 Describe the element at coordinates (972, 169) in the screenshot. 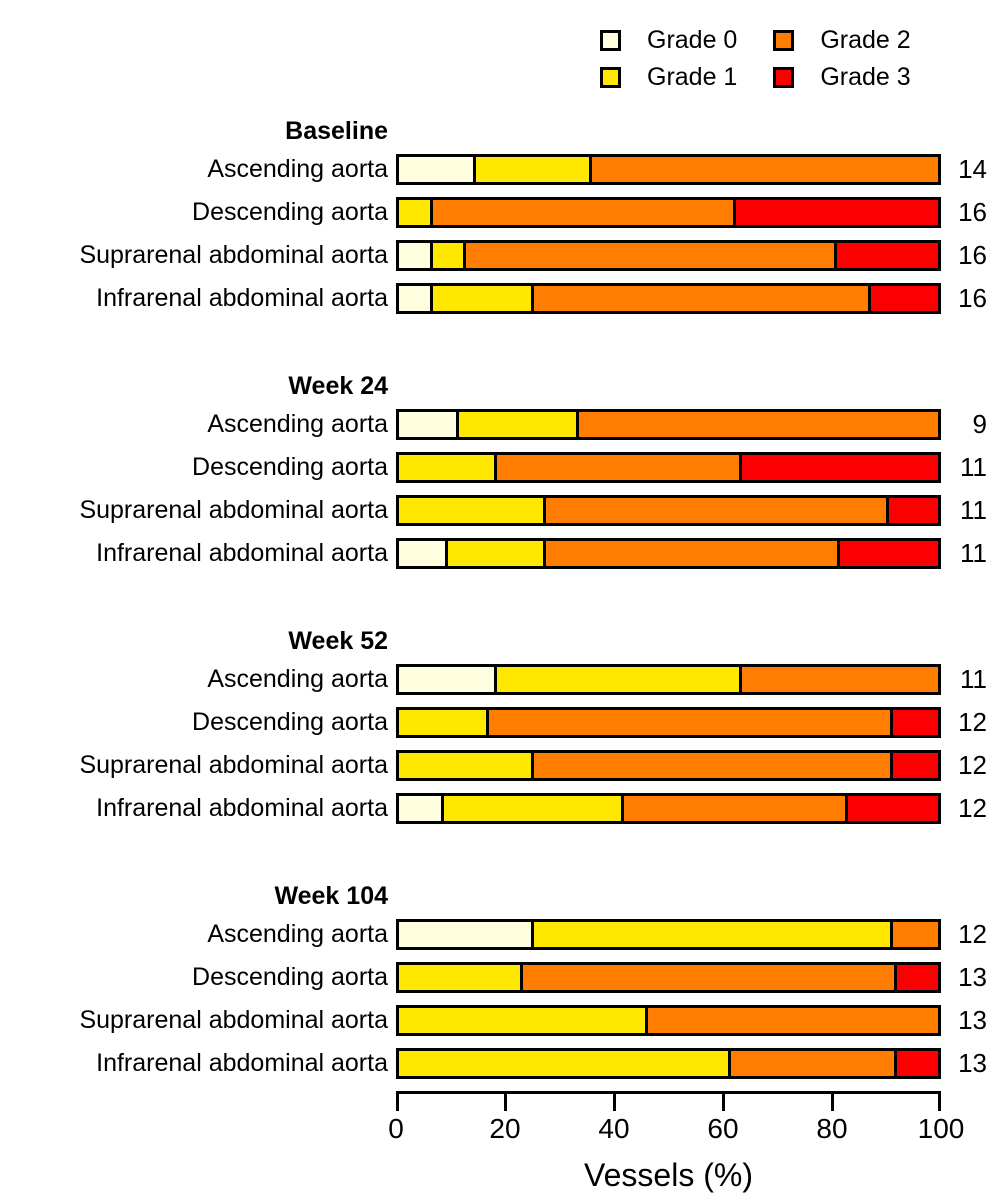

I see `row-count: 14` at that location.